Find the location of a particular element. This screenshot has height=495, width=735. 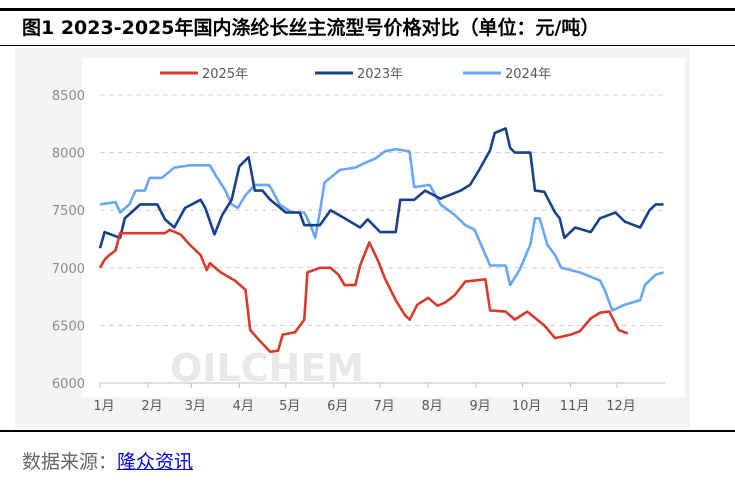

source-note: 数据来源：隆众资讯 is located at coordinates (107, 460).